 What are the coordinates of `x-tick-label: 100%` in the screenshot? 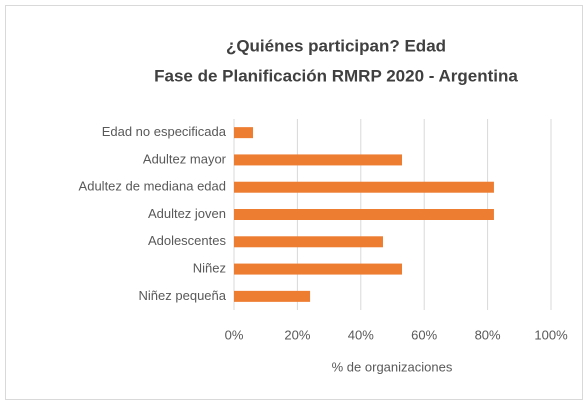 It's located at (551, 334).